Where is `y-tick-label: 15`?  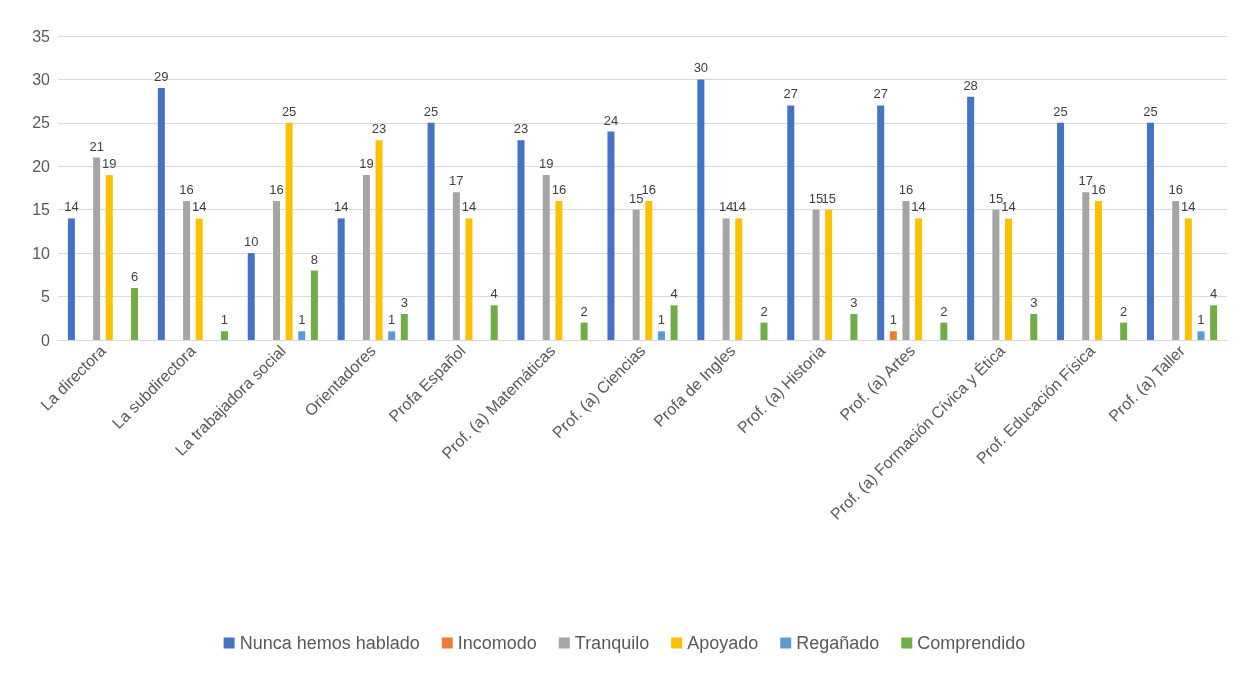 y-tick-label: 15 is located at coordinates (41, 210).